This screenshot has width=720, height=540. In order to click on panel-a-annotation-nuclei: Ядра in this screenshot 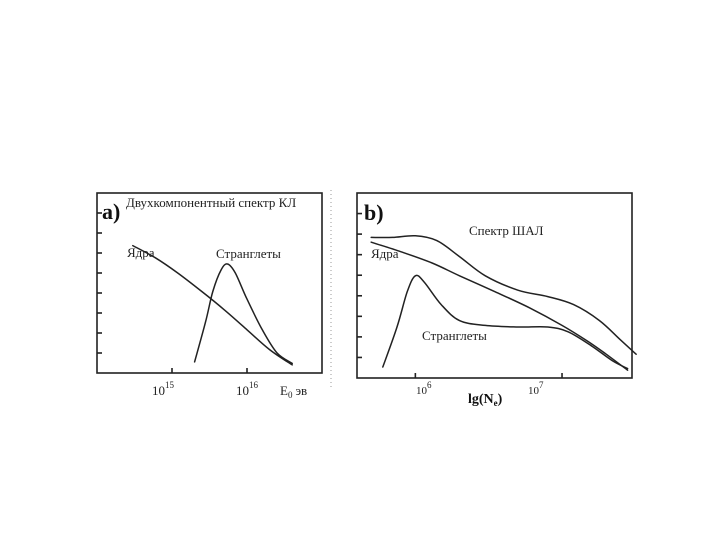, I will do `click(141, 252)`.